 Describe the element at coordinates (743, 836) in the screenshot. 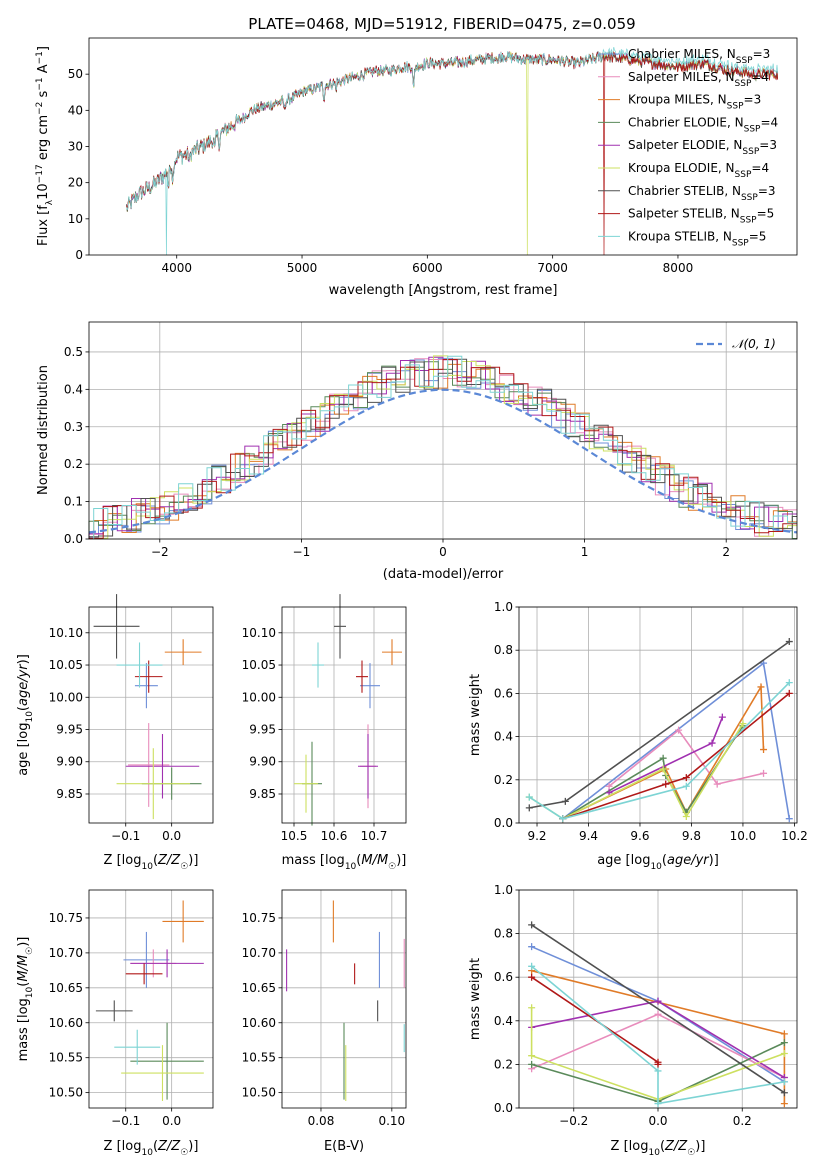

I see `weight-vs-age-xtick-label: 10.0` at that location.